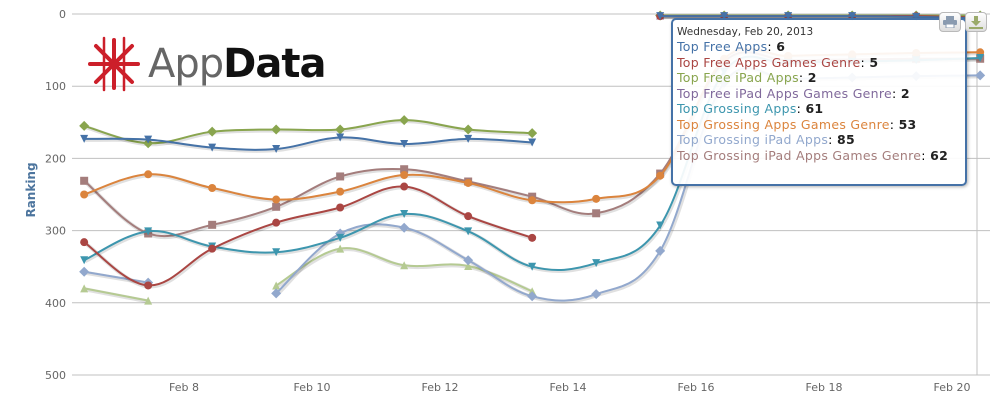  Describe the element at coordinates (206, 64) in the screenshot. I see `appdata-logo: AppData` at that location.